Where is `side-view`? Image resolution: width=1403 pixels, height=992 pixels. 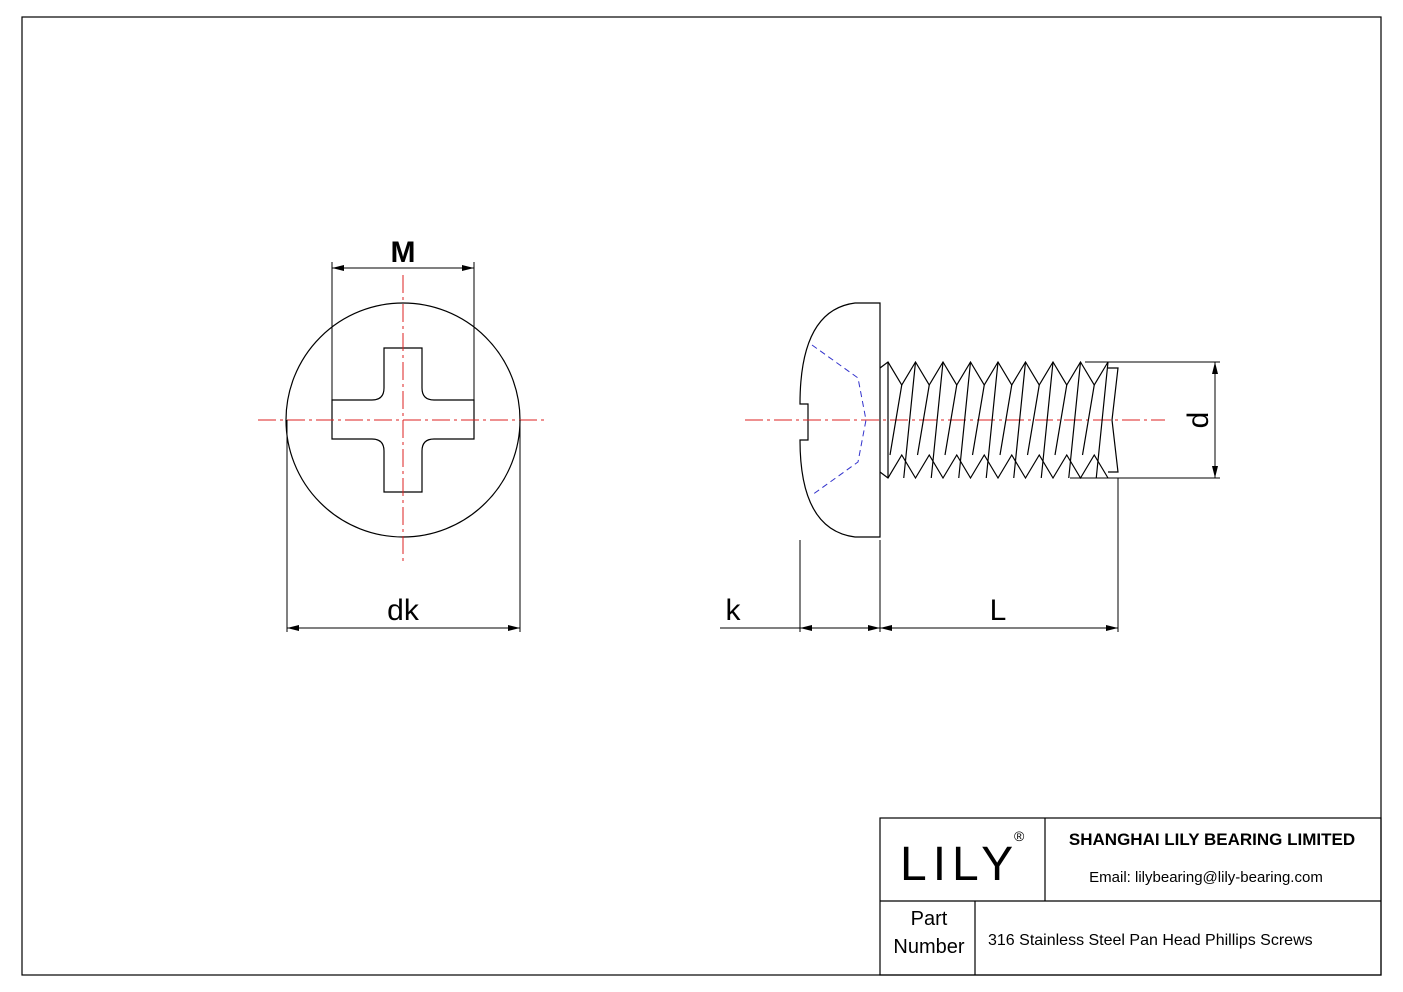
side-view is located at coordinates (970, 467).